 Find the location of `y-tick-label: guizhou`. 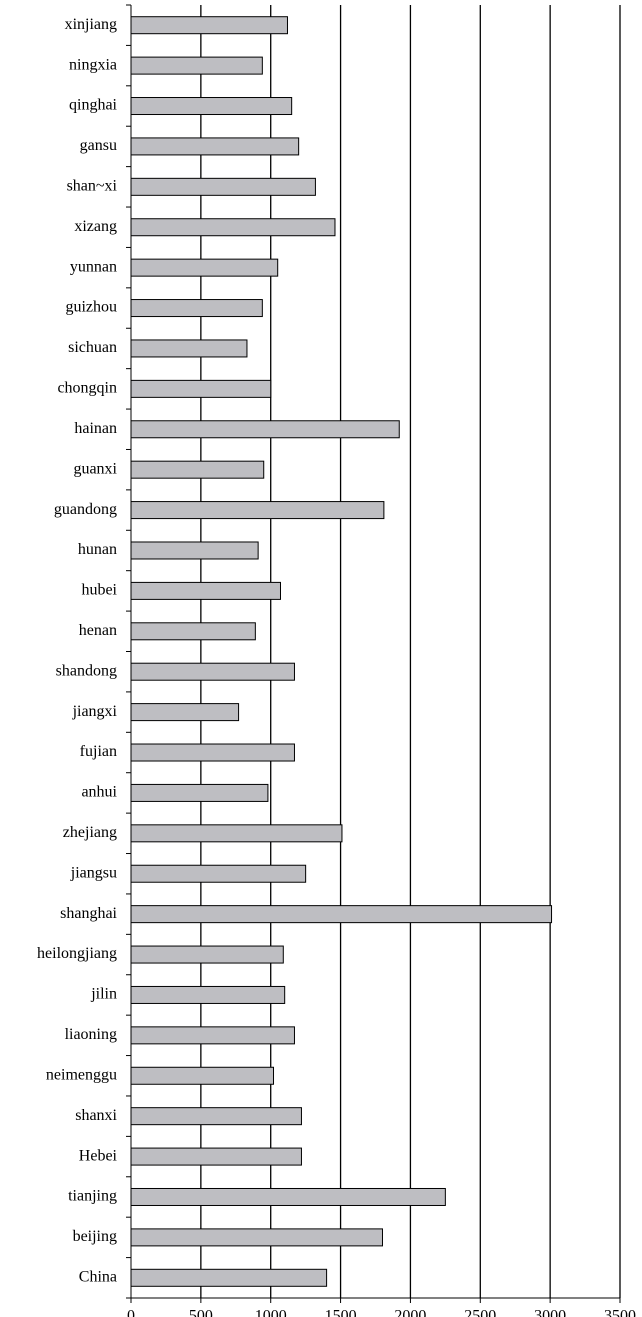

y-tick-label: guizhou is located at coordinates (91, 307).